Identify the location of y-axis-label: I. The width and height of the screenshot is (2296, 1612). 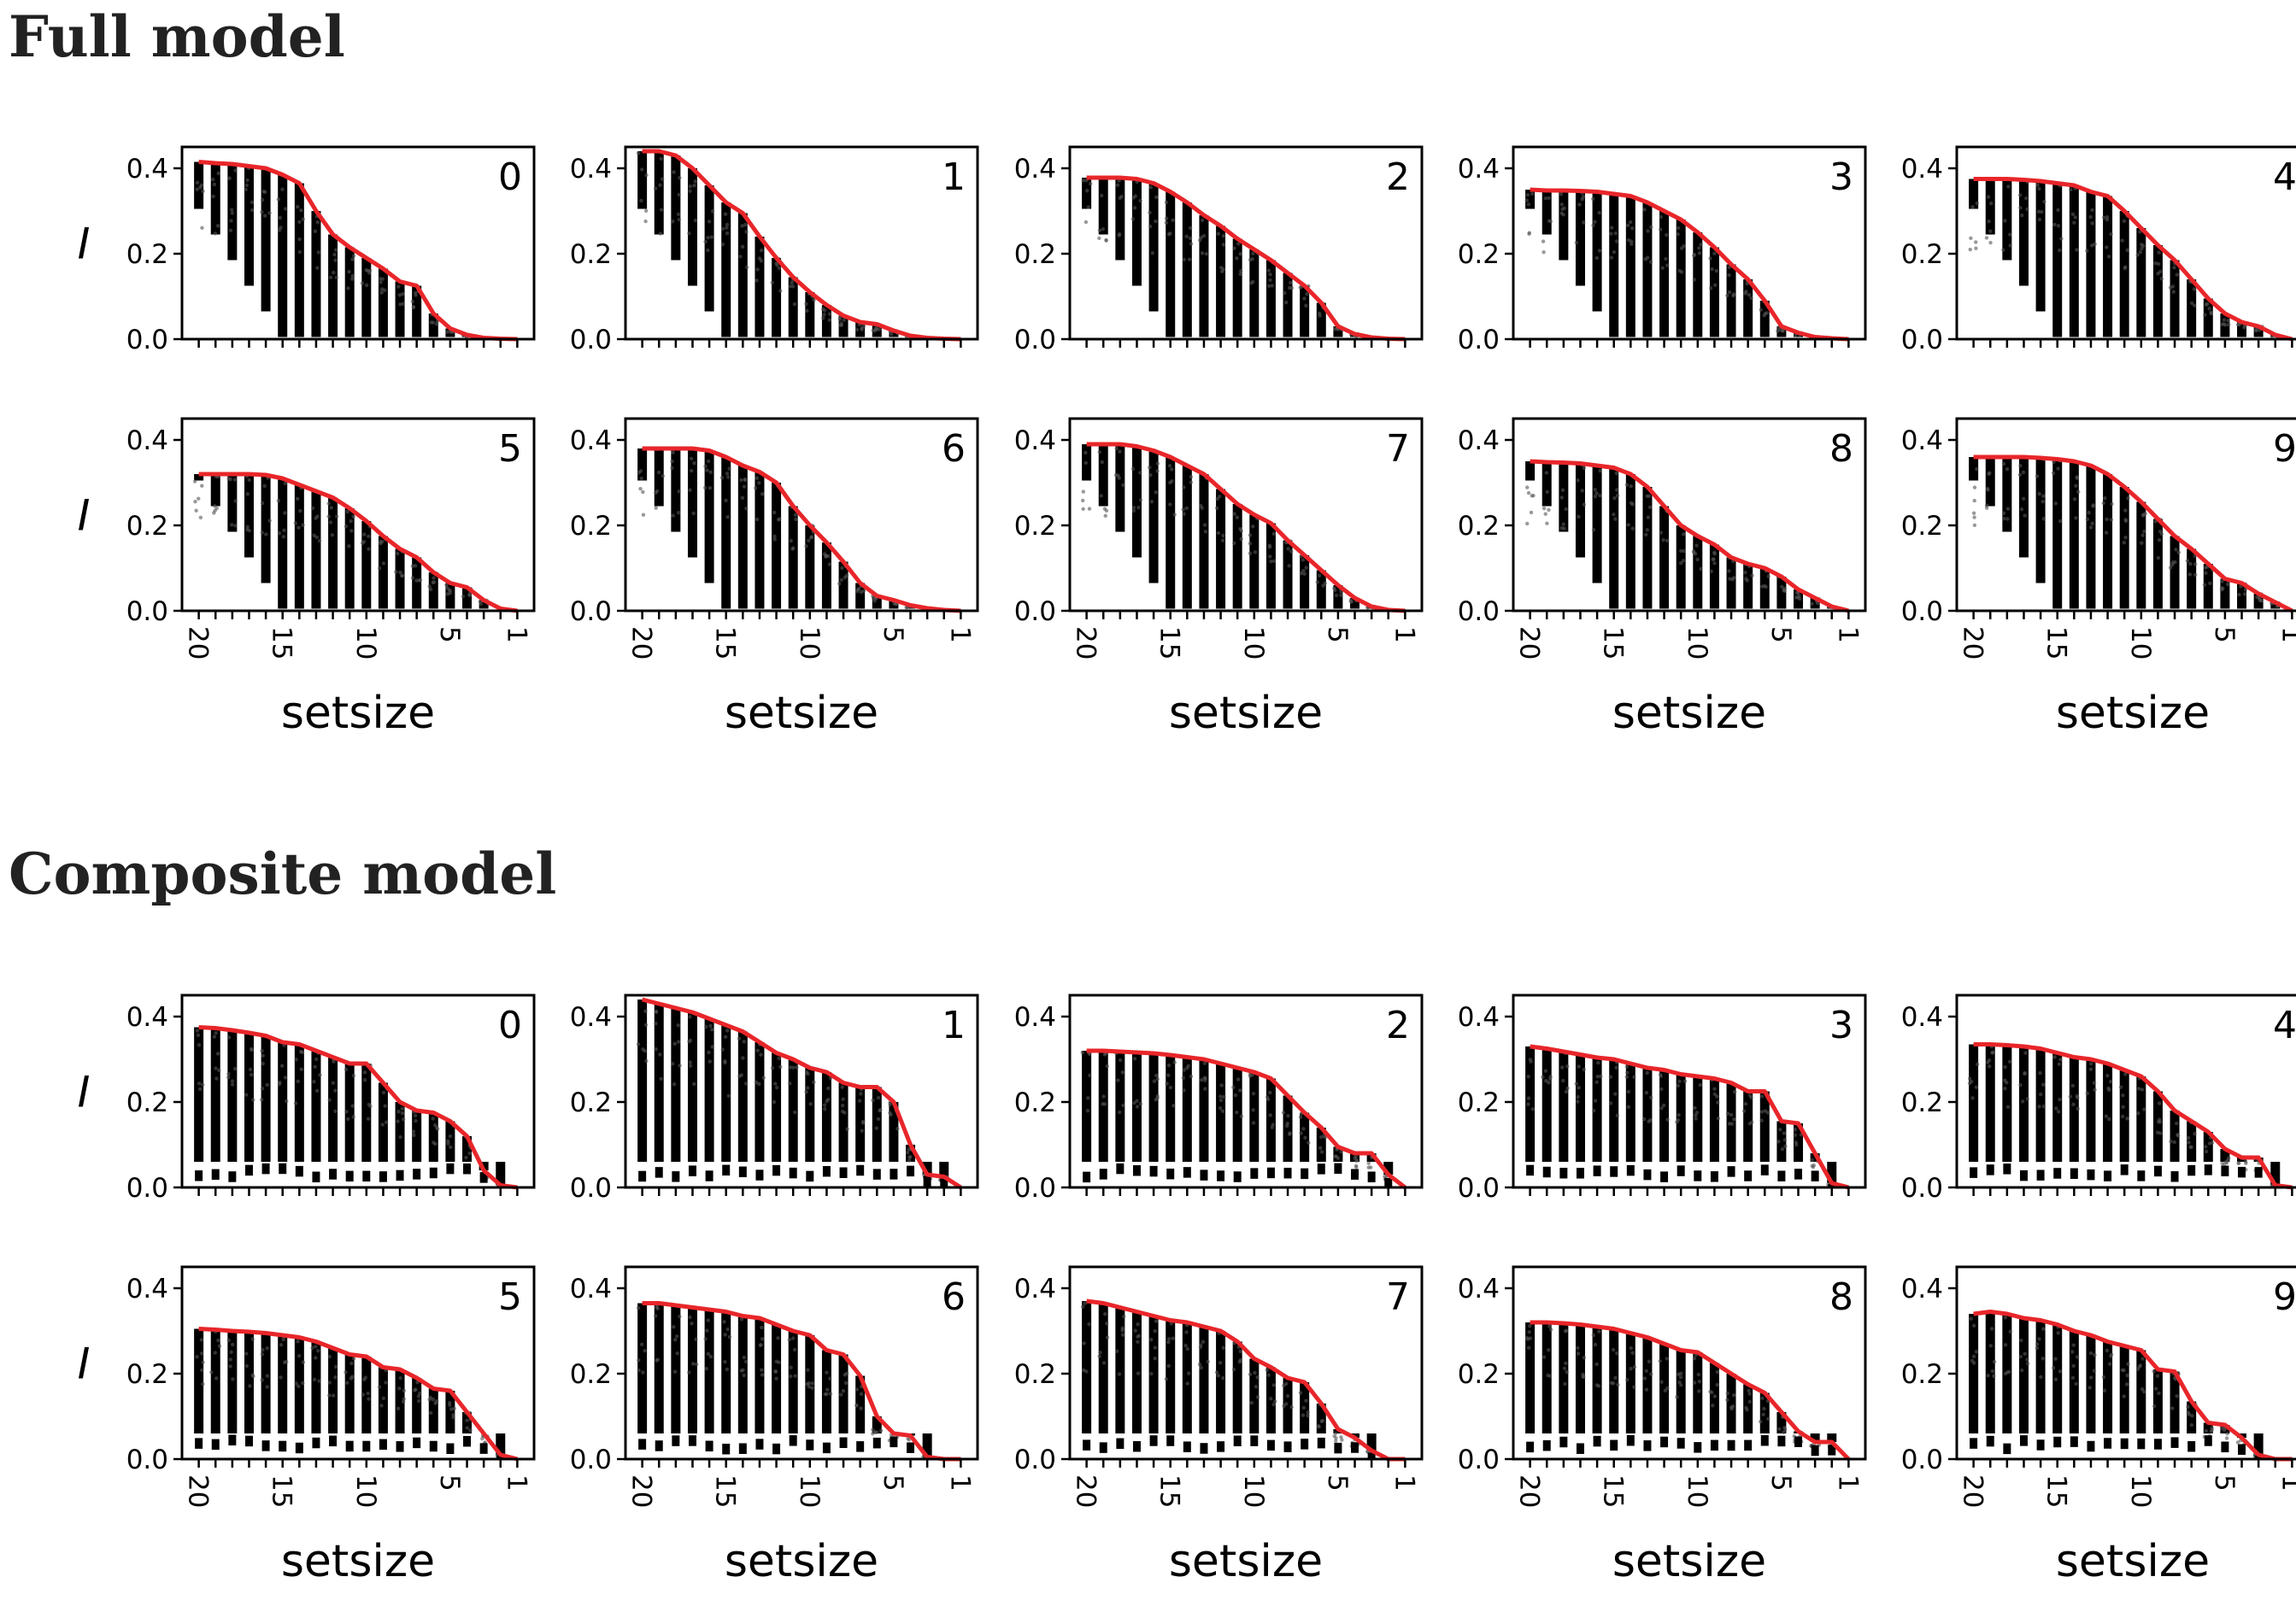
(84, 244).